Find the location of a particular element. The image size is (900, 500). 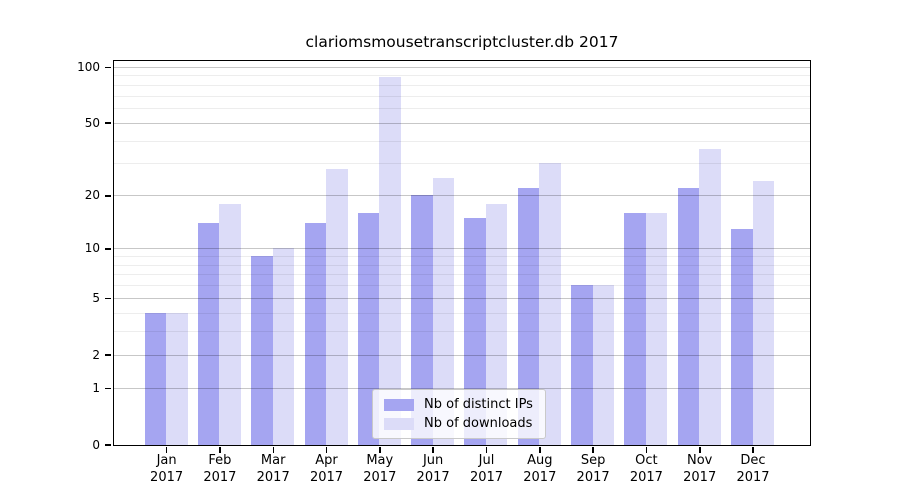

x-tick-dec is located at coordinates (753, 449).